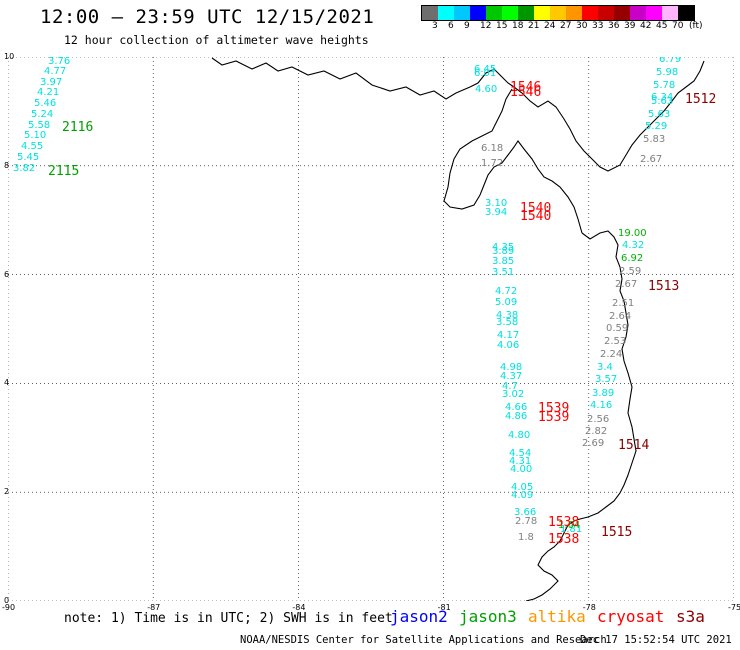 Image resolution: width=740 pixels, height=650 pixels. Describe the element at coordinates (522, 487) in the screenshot. I see `wave-height-reading: 4.05` at that location.